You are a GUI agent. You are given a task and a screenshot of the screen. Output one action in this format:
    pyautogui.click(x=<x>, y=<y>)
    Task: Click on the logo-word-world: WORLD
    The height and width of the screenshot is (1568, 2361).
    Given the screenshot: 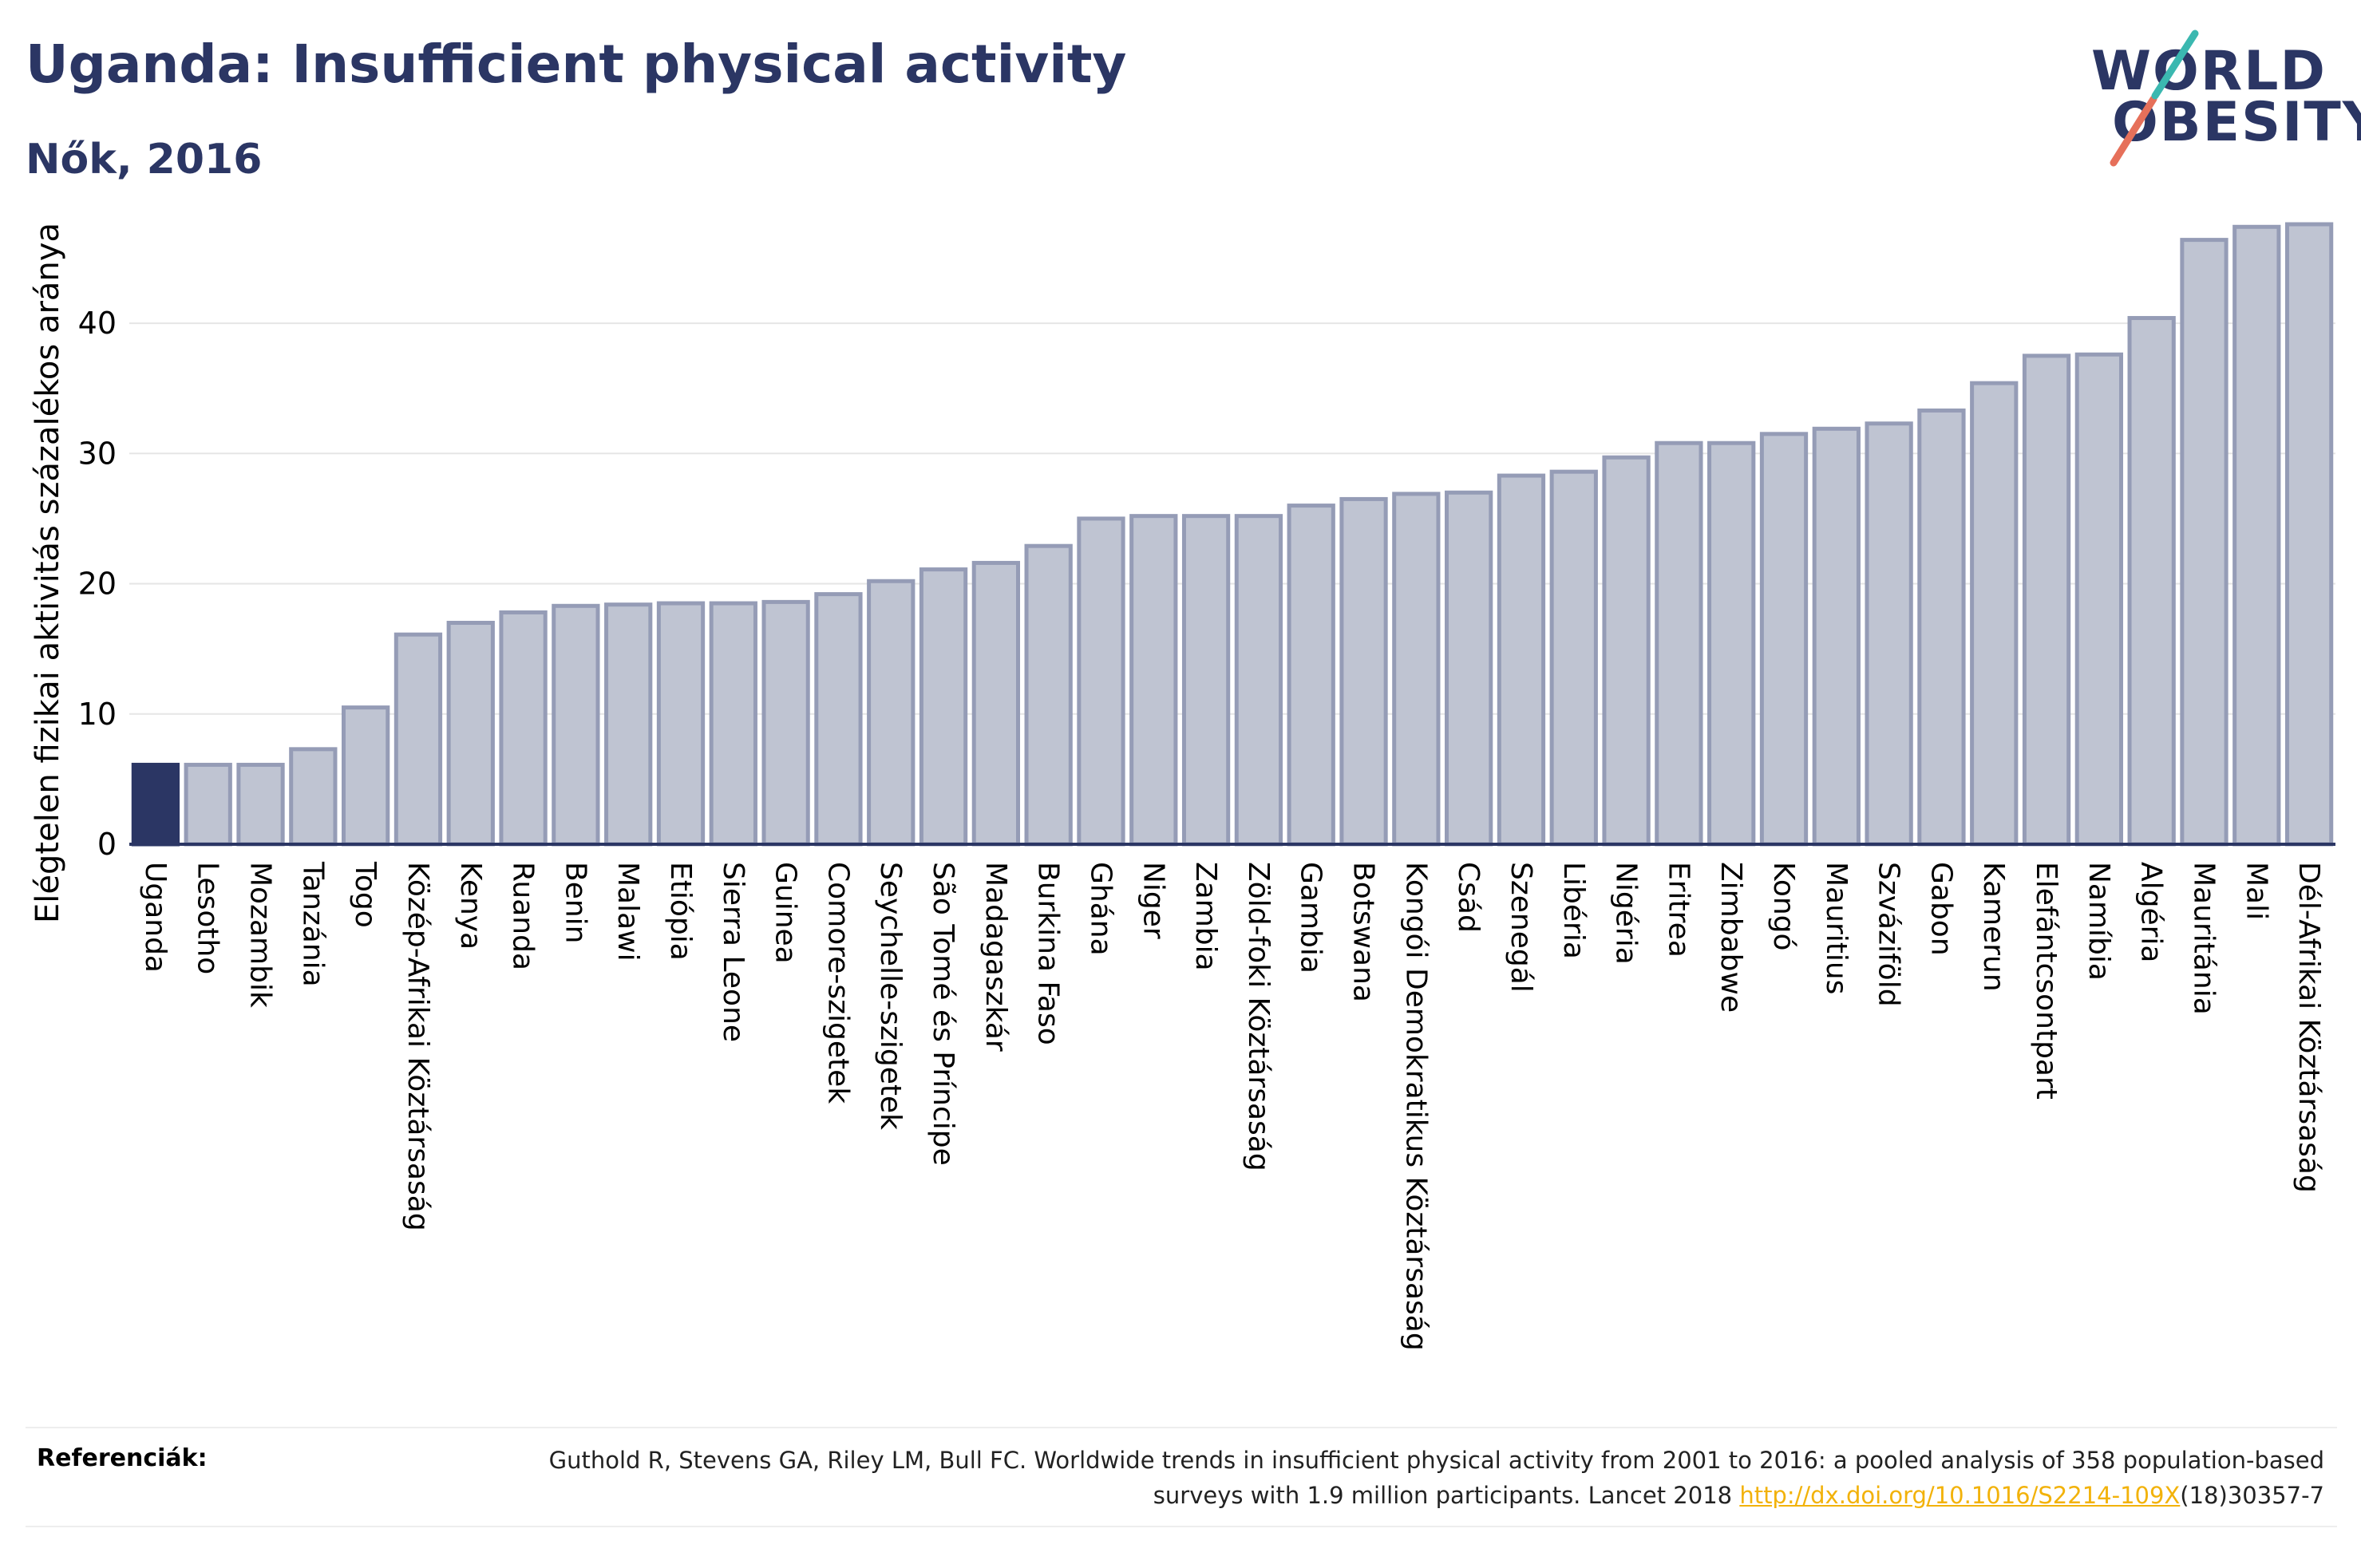 What is the action you would take?
    pyautogui.click(x=2209, y=71)
    